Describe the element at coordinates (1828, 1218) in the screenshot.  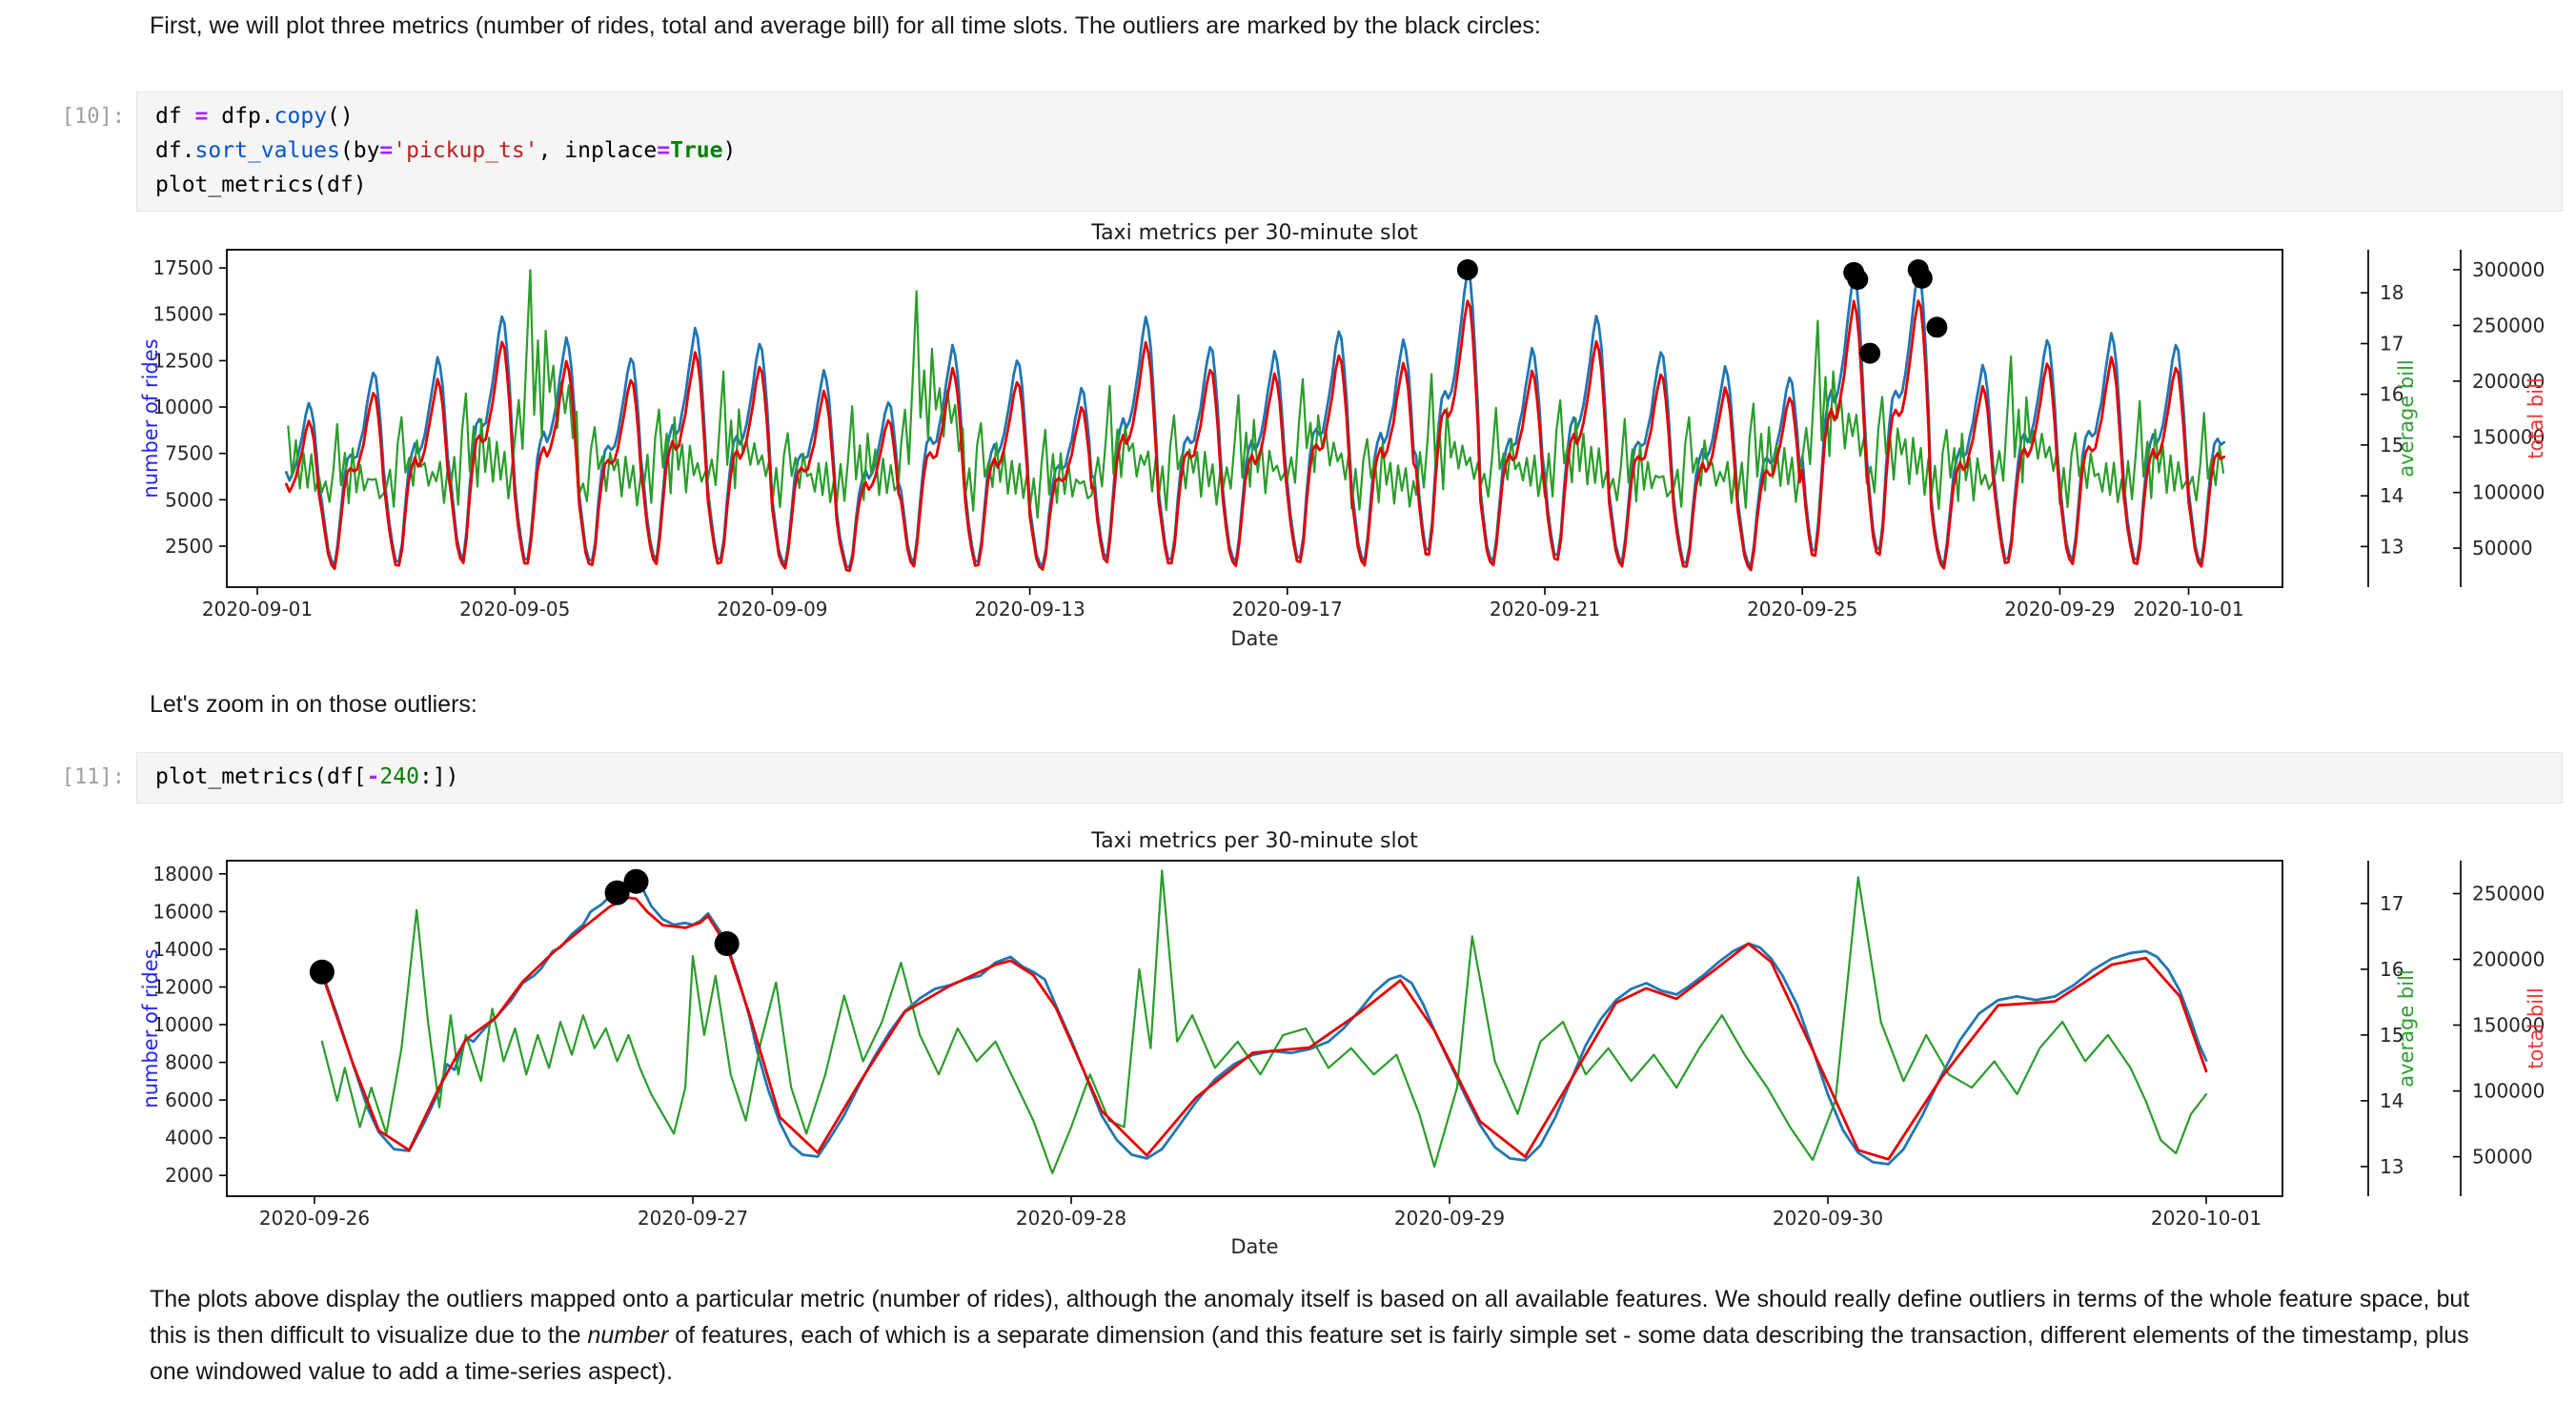
I see `x-tick-label: 2020-09-30` at that location.